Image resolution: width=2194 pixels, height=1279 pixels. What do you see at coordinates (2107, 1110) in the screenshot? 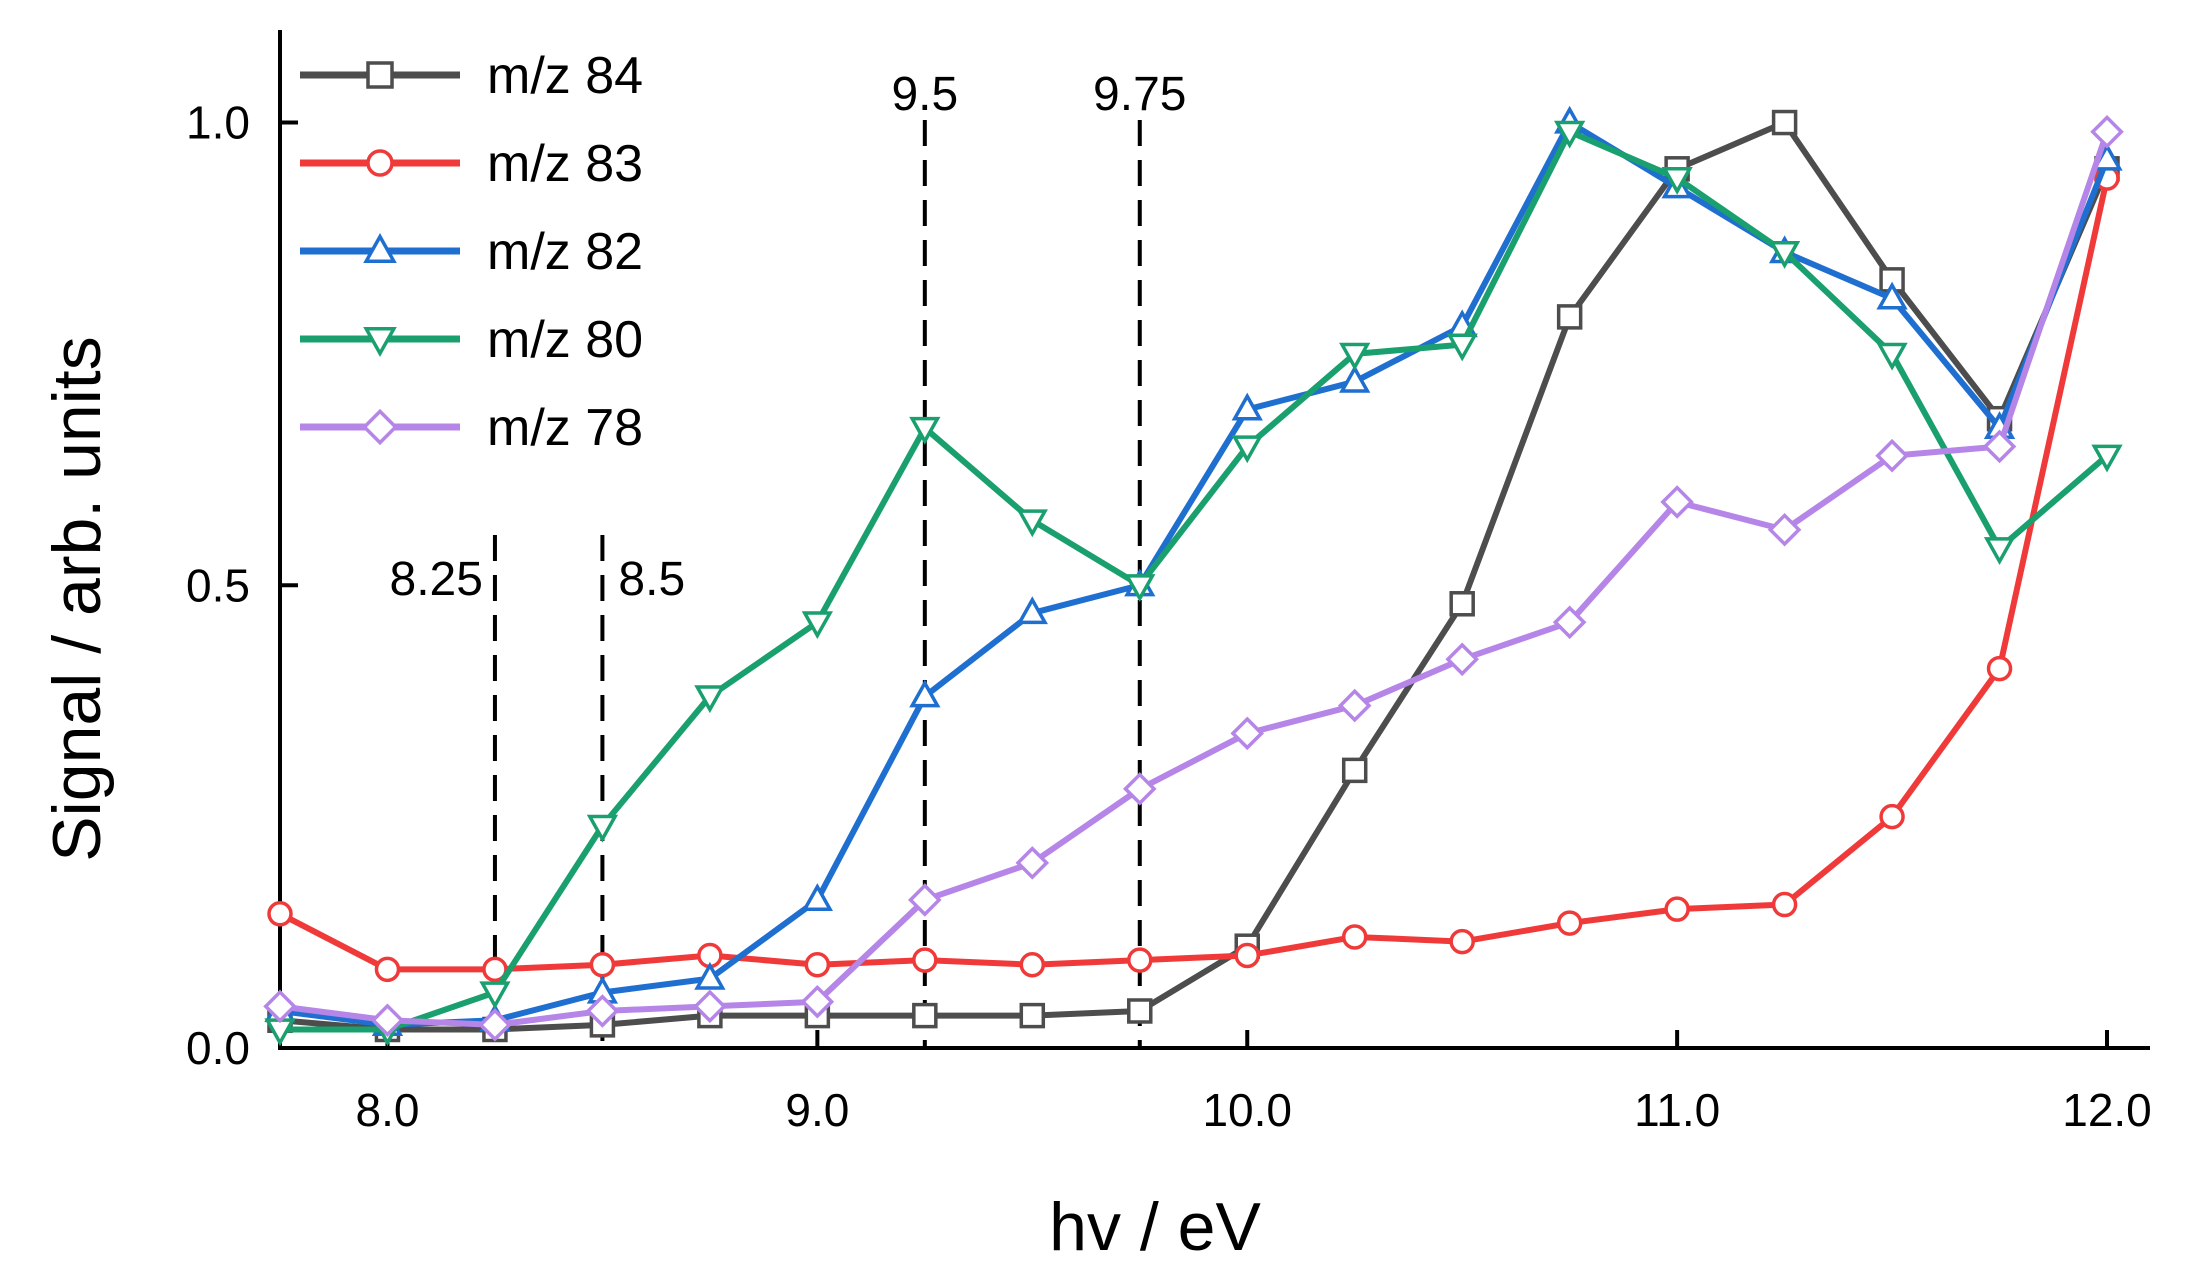
I see `x-tick-label: 12.0` at bounding box center [2107, 1110].